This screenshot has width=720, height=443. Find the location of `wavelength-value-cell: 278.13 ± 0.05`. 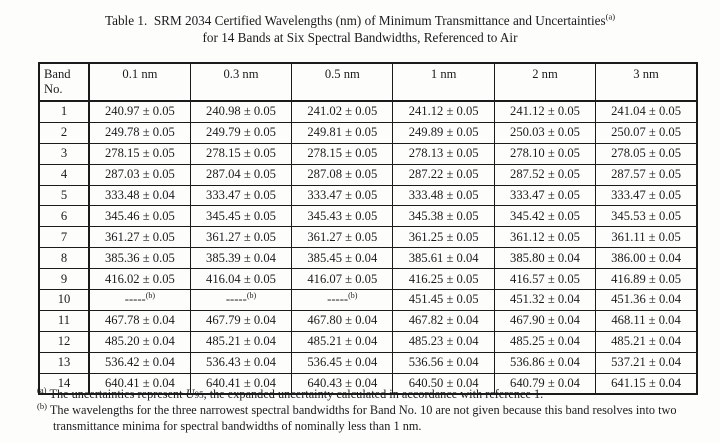

wavelength-value-cell: 278.13 ± 0.05 is located at coordinates (443, 153).